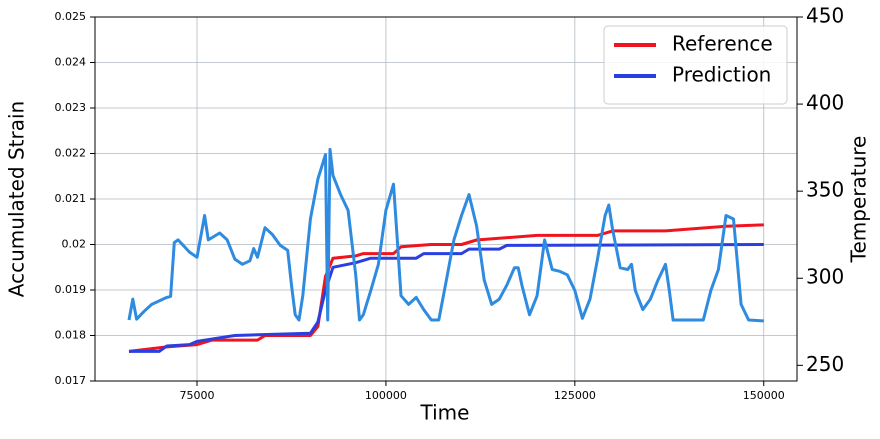  I want to click on y-tick-label: 0.025, so click(71, 16).